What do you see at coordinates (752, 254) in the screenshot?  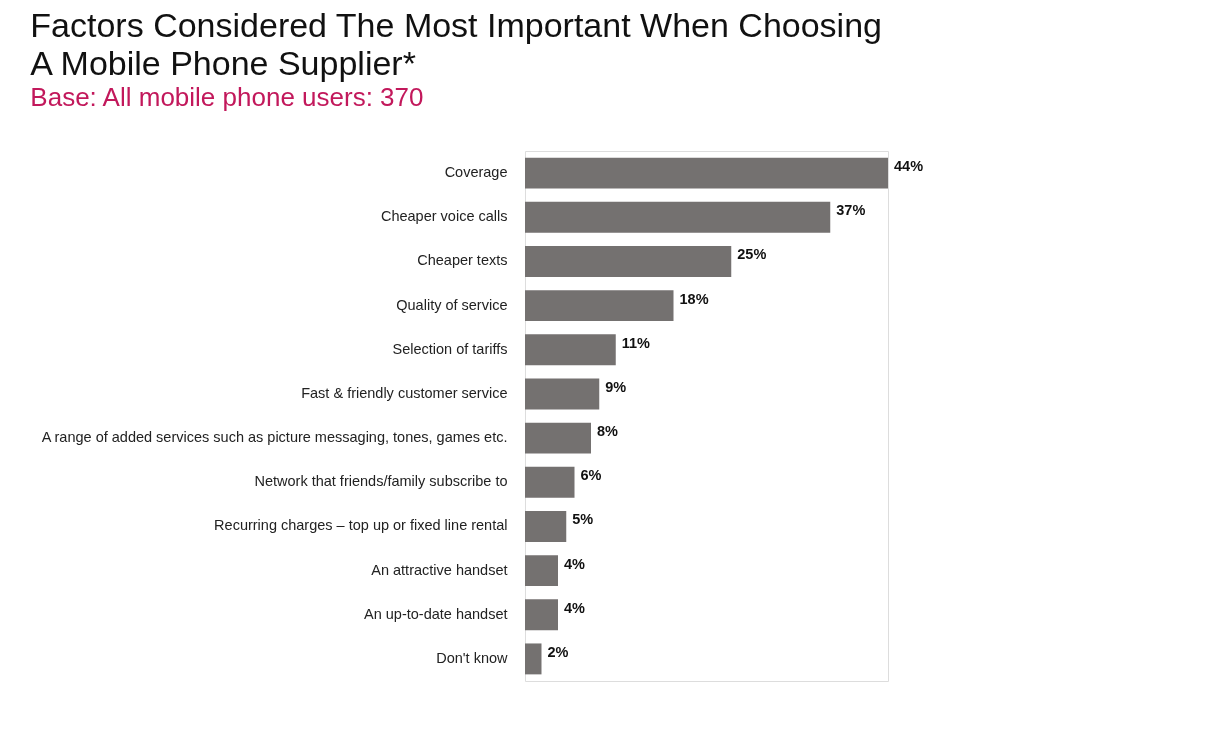 I see `data-label: 25%` at bounding box center [752, 254].